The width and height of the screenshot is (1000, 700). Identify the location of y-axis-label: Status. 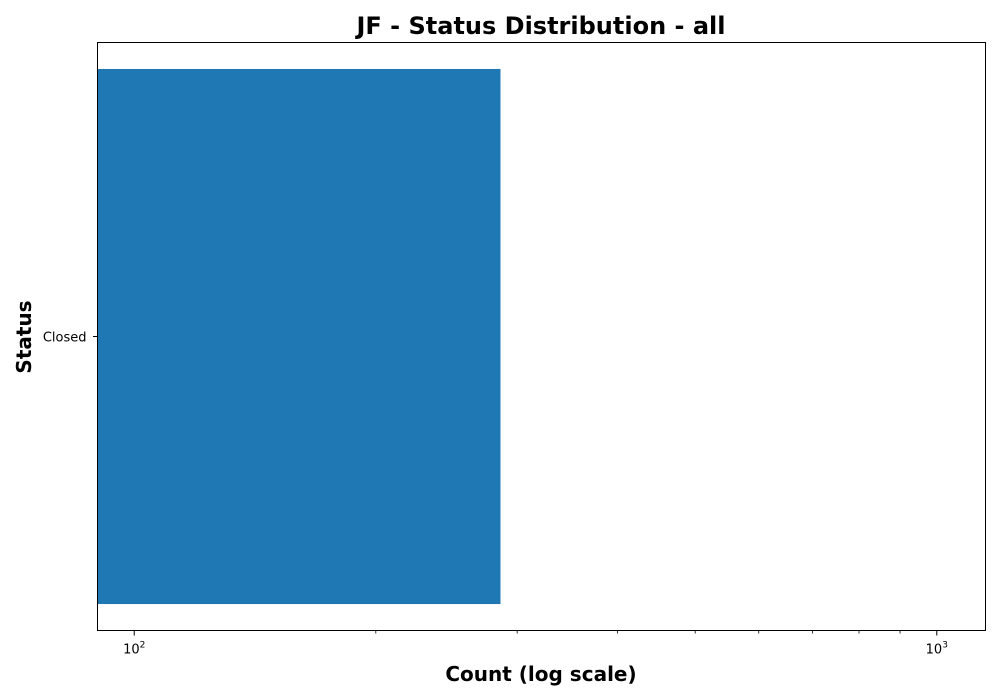
(24, 336).